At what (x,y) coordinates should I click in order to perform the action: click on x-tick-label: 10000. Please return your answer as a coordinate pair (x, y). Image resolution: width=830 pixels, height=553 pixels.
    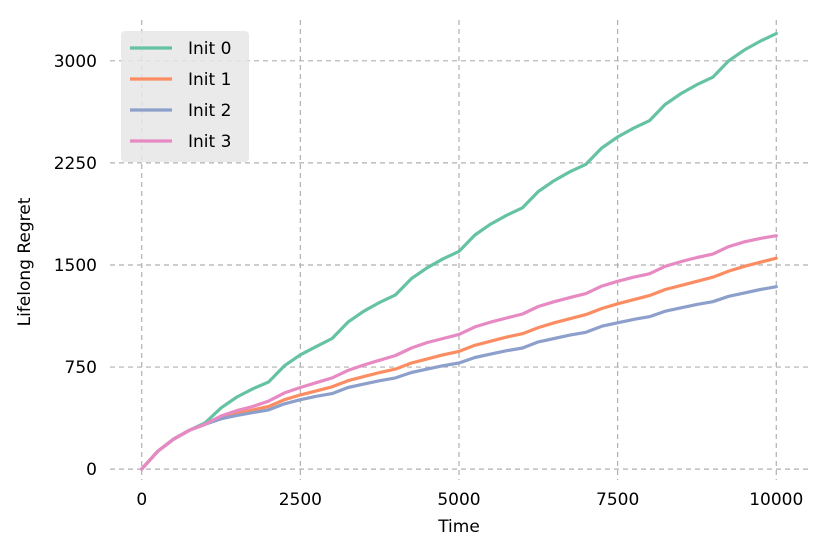
    Looking at the image, I should click on (776, 500).